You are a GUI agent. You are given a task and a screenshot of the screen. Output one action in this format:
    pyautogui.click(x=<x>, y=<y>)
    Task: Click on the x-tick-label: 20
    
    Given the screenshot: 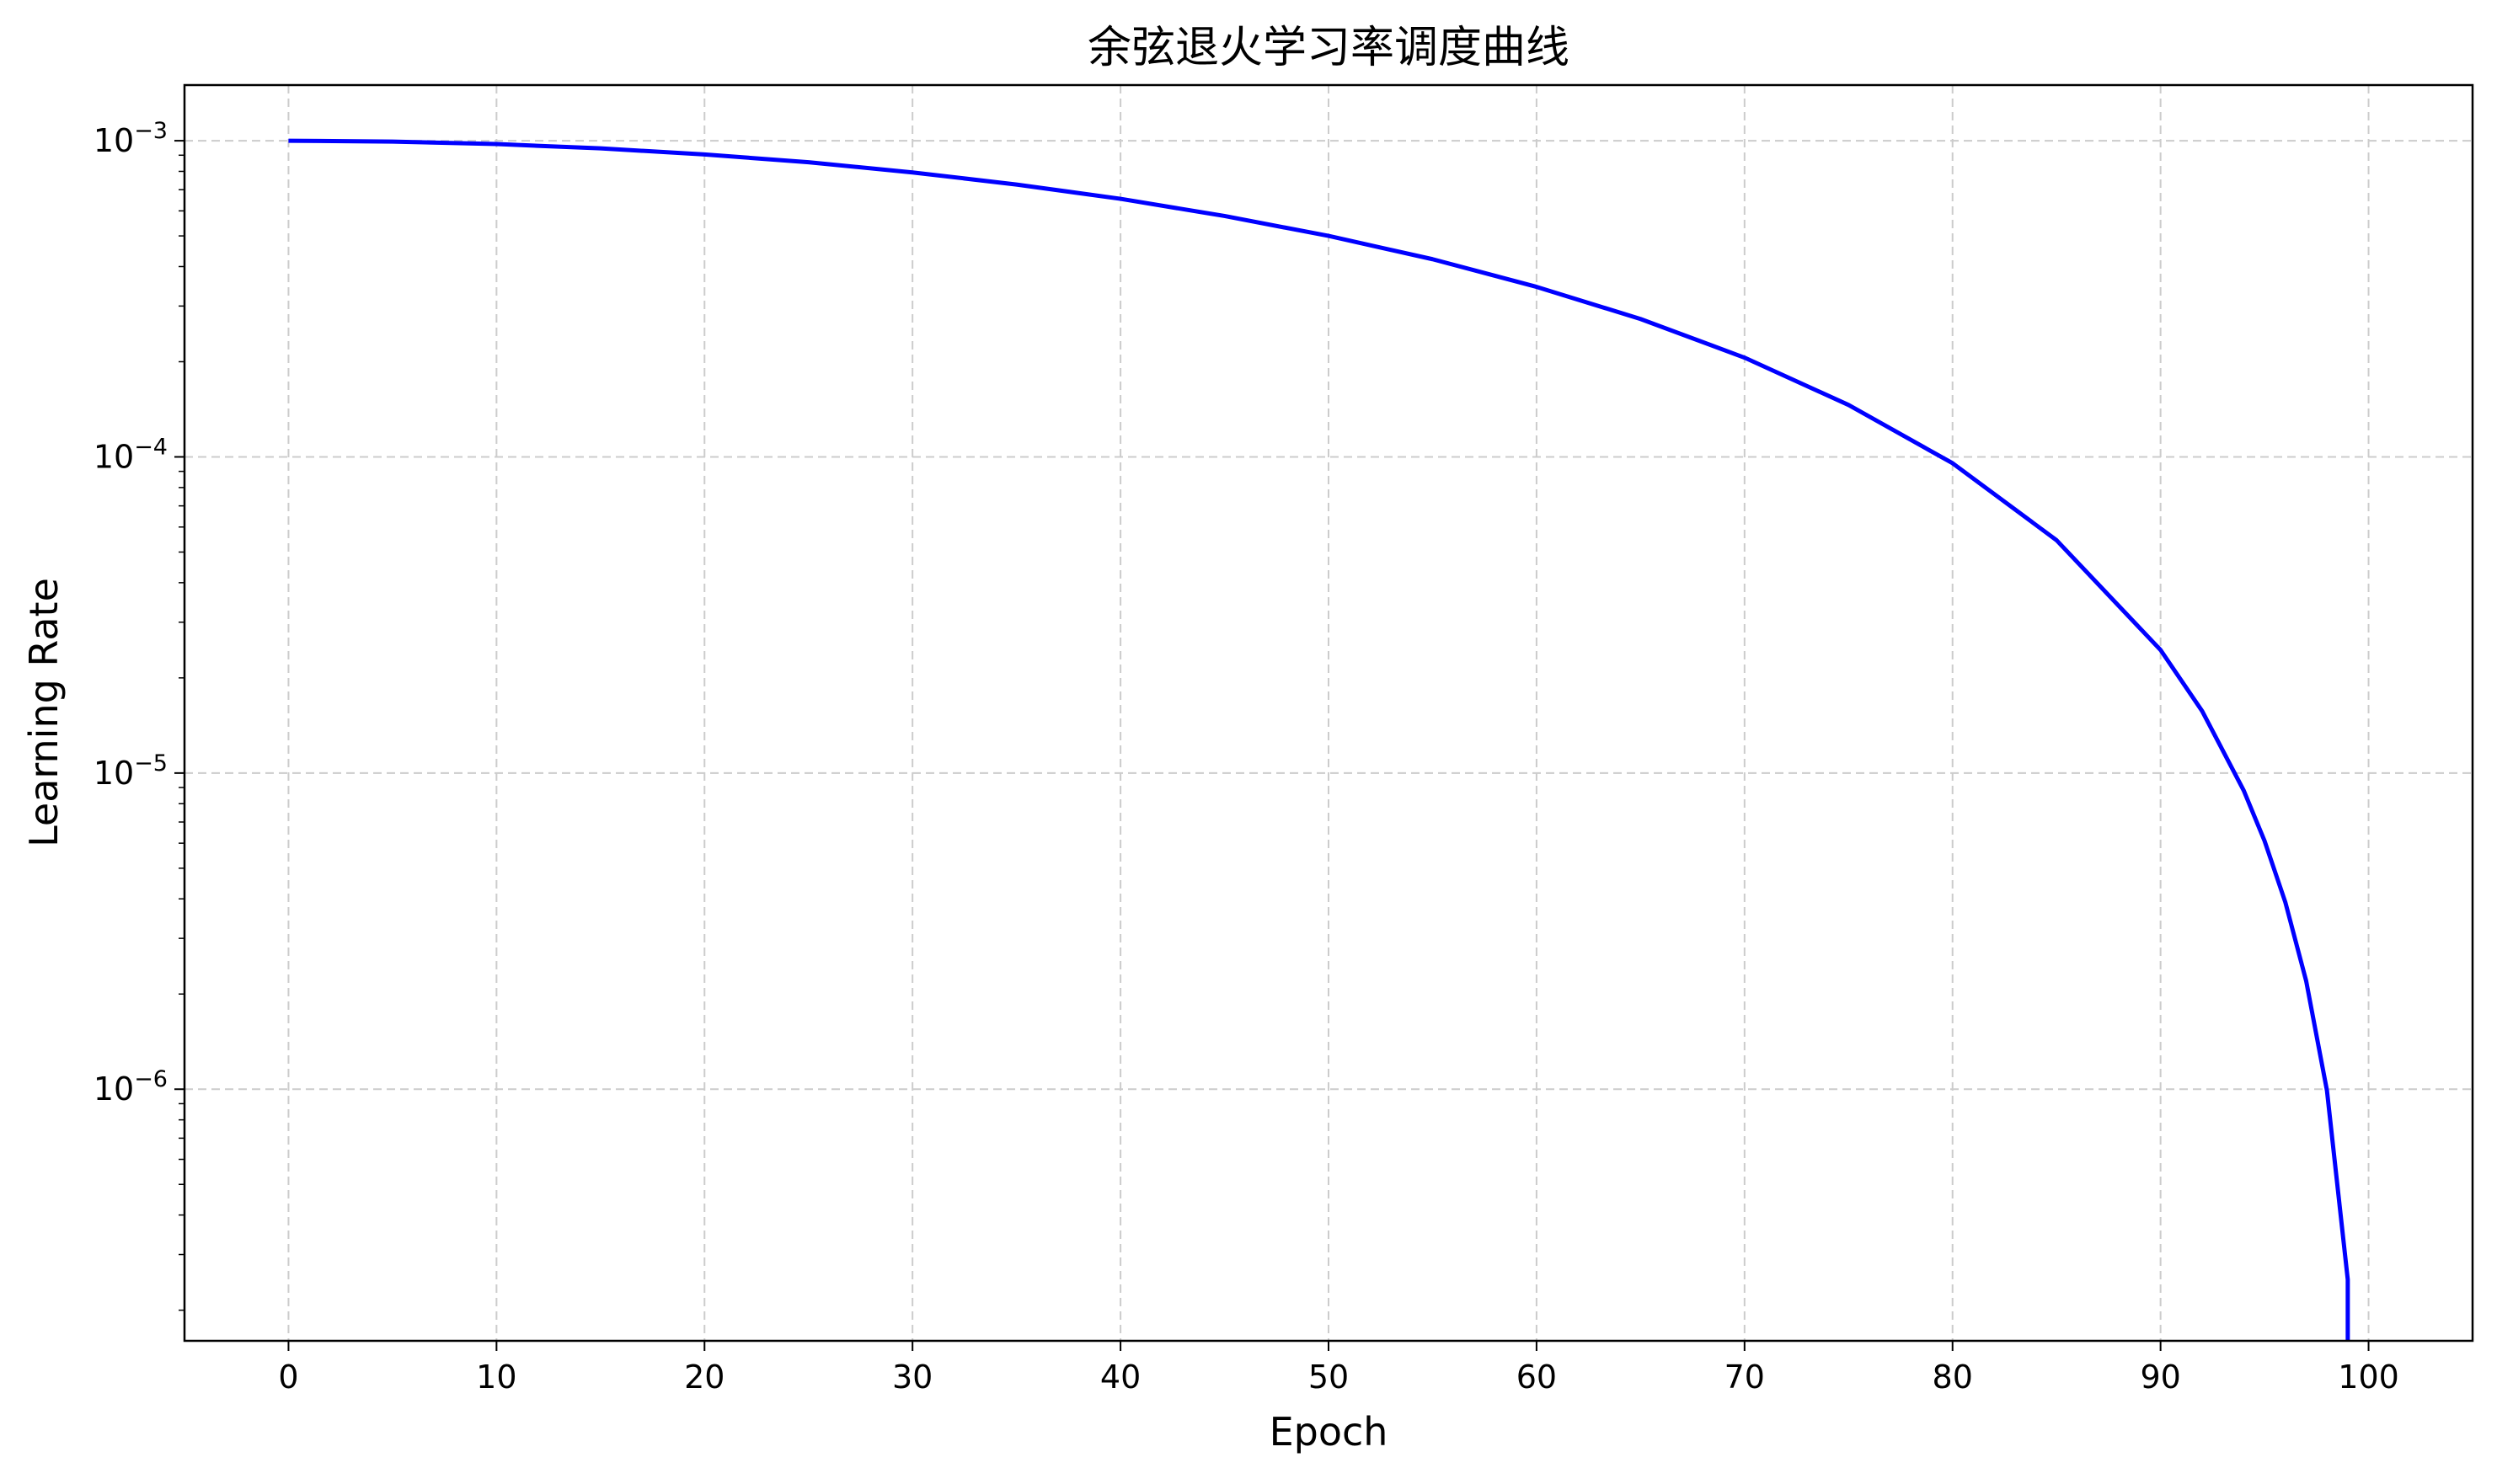 What is the action you would take?
    pyautogui.click(x=704, y=1378)
    